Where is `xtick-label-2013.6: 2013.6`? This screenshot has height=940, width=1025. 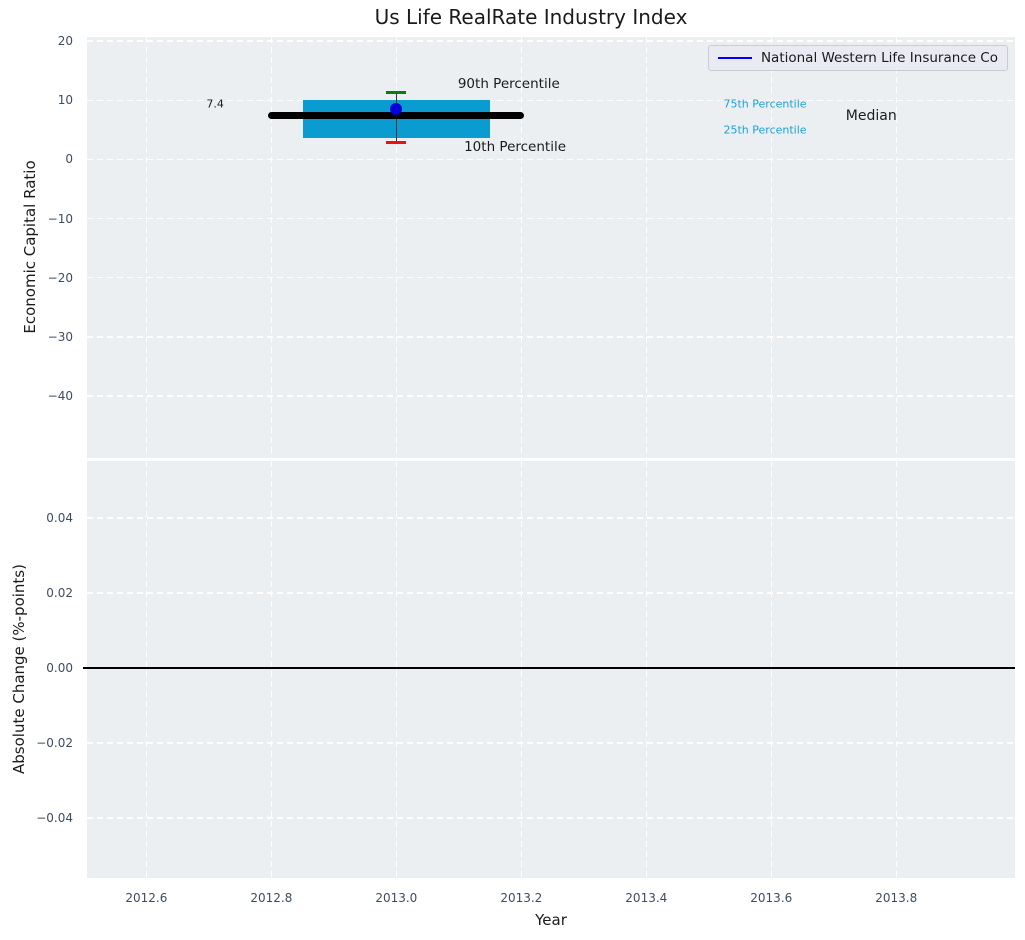 xtick-label-2013.6: 2013.6 is located at coordinates (771, 898).